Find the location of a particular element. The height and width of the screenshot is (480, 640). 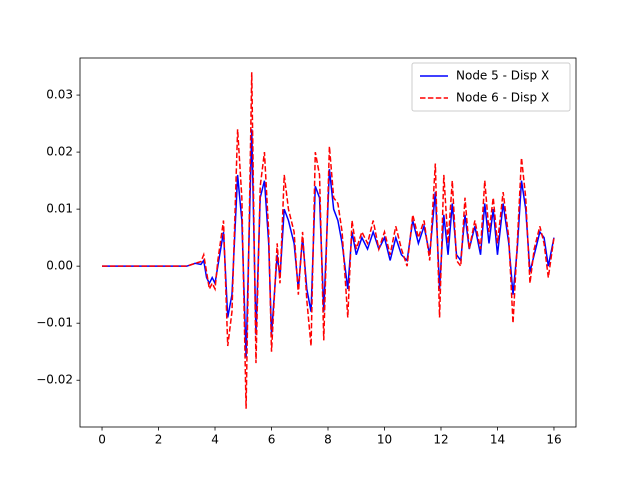

legend: Node 5 - Disp X Node 6 - Disp X is located at coordinates (491, 87).